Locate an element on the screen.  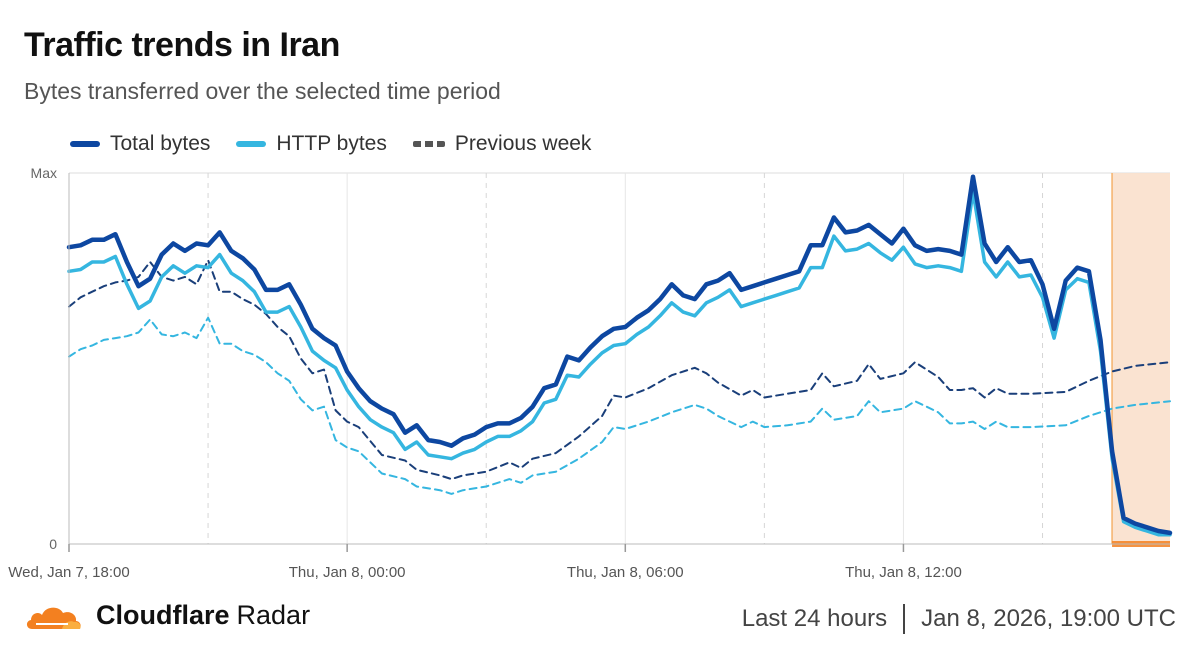
y-tick-label-zero: 0 is located at coordinates (53, 544).